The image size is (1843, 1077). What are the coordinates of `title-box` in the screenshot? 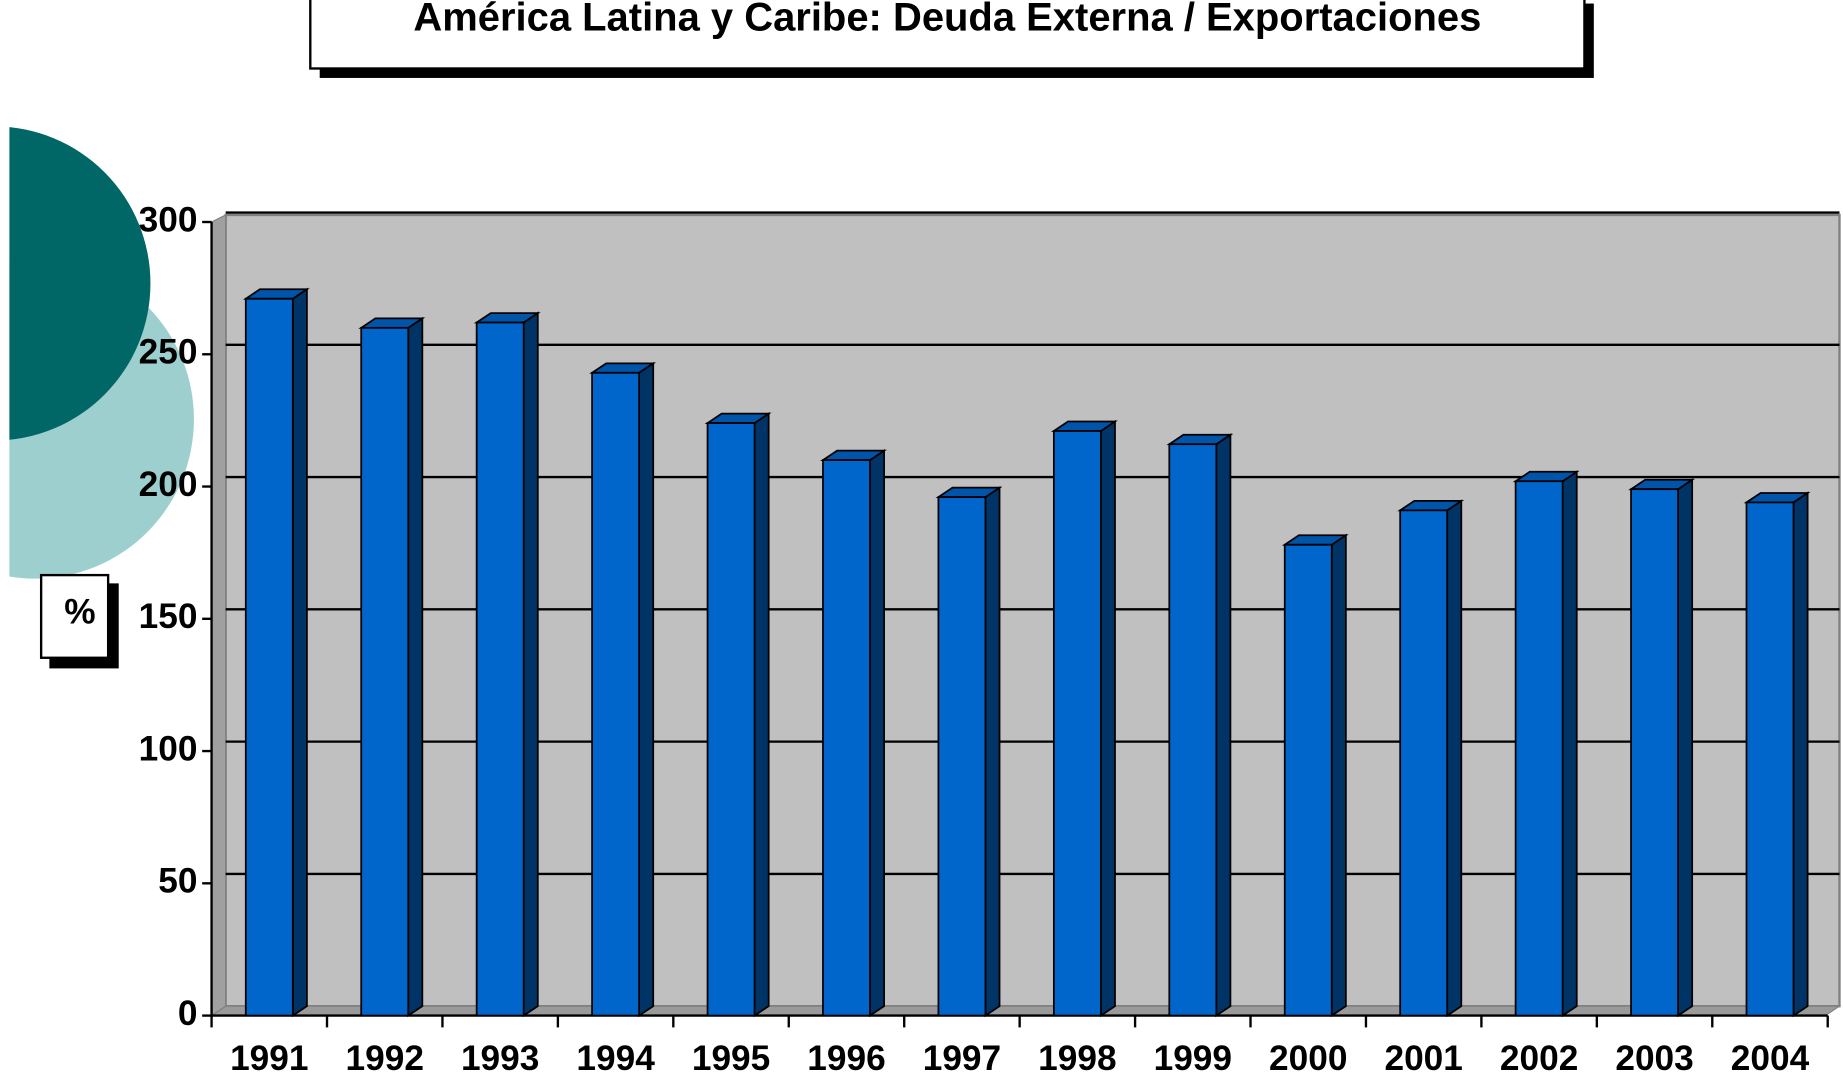 It's located at (947, 35).